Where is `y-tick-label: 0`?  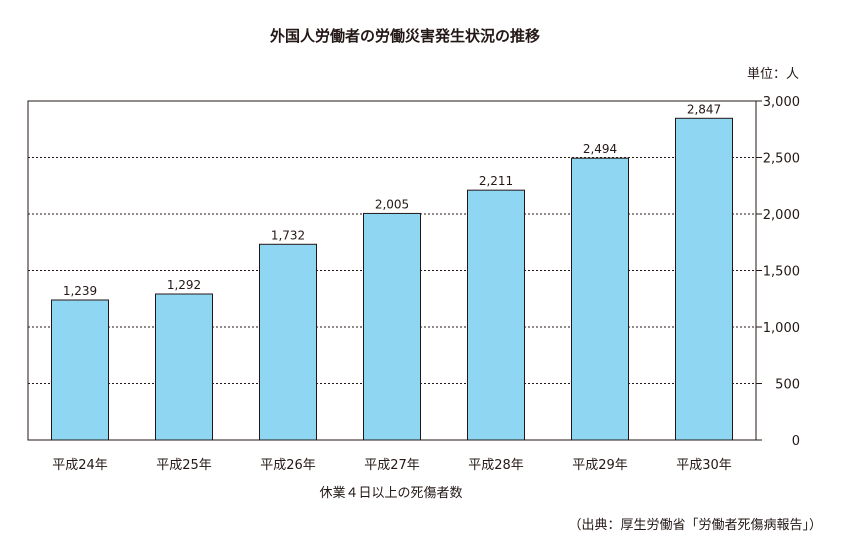 y-tick-label: 0 is located at coordinates (796, 441).